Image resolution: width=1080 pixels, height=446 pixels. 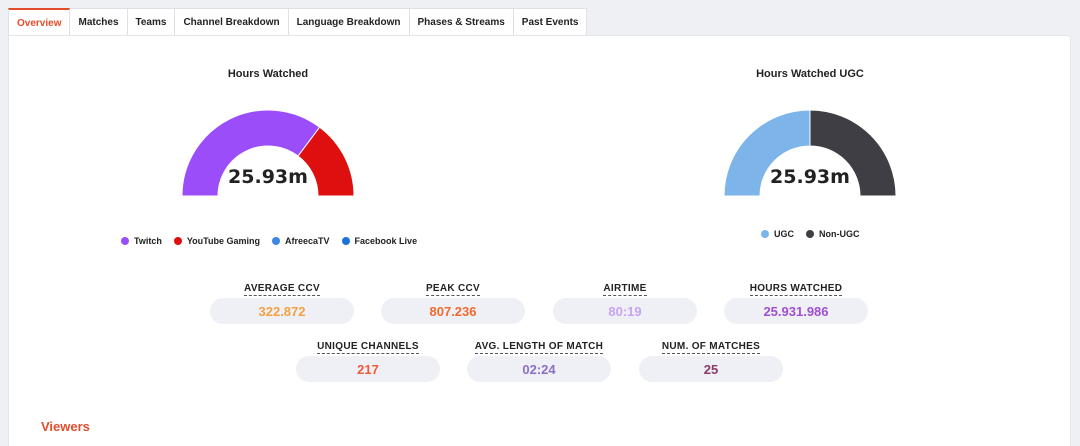 What do you see at coordinates (386, 241) in the screenshot?
I see `legend-label: Facebook Live` at bounding box center [386, 241].